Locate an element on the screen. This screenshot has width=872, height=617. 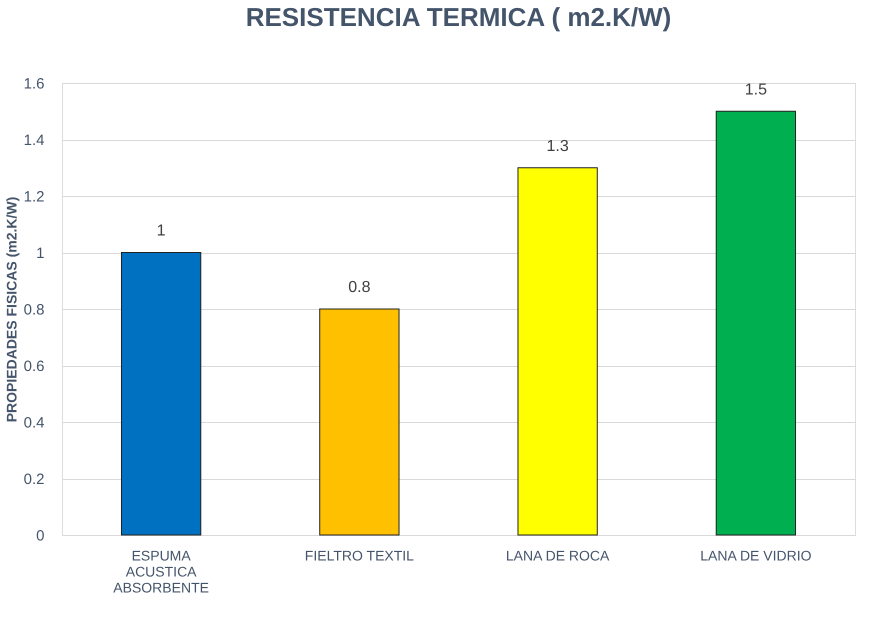
x-tick-label: LANA DE ROCA is located at coordinates (558, 556).